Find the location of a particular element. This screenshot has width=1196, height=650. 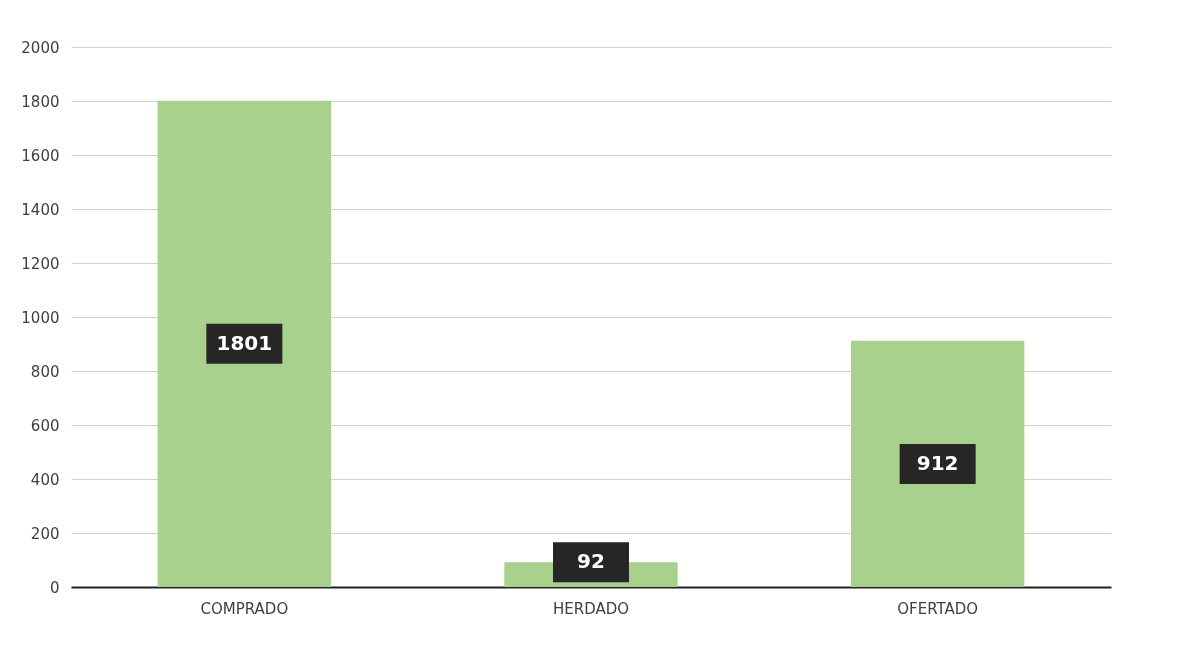

y-tick-label: 1200 is located at coordinates (40, 263).